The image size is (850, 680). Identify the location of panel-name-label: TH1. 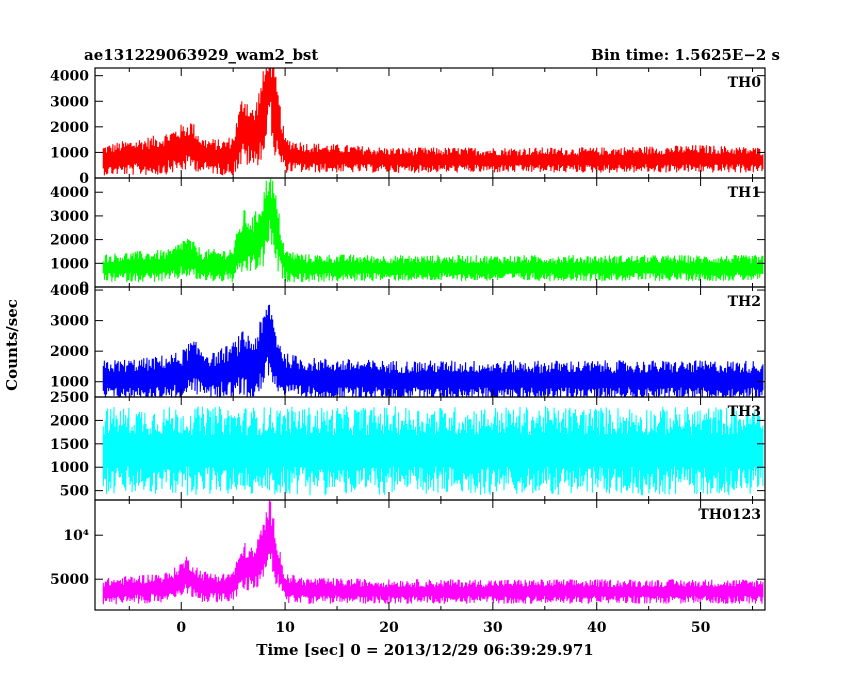
(744, 193).